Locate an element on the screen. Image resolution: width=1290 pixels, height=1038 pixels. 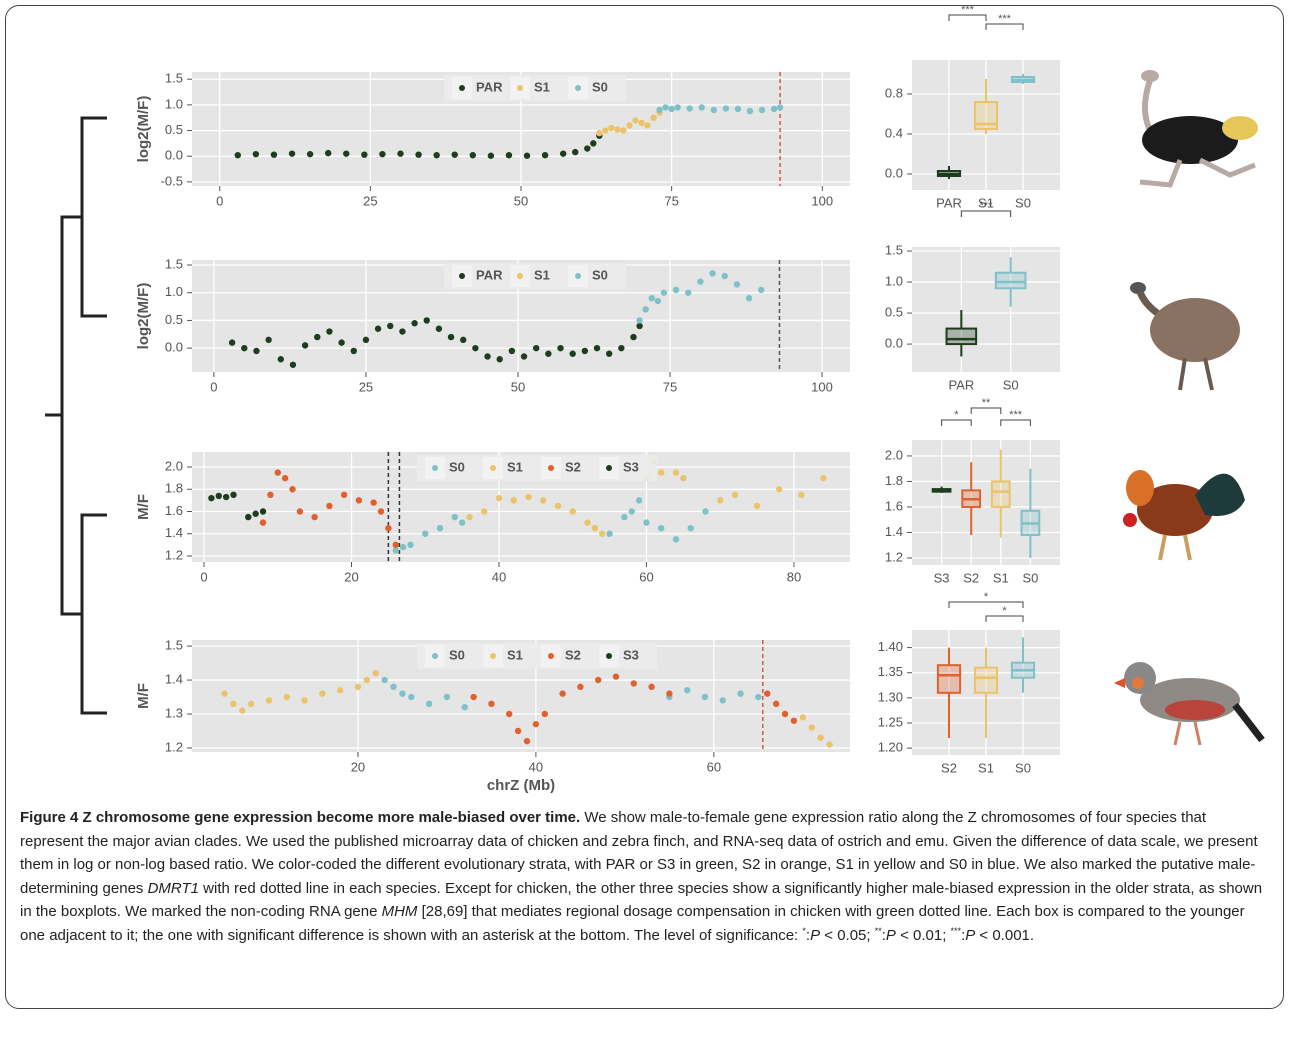
box is located at coordinates (961, 336).